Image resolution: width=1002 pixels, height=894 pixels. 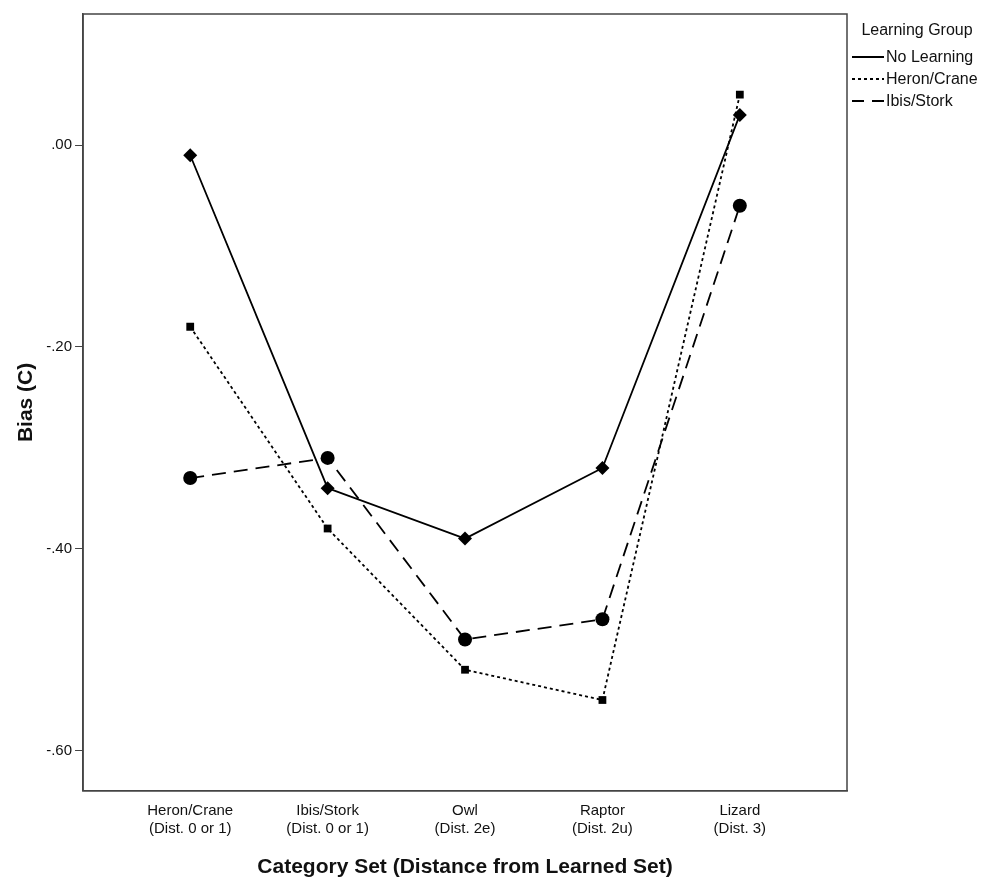 What do you see at coordinates (602, 818) in the screenshot?
I see `x-tick-label: Raptor (Dist. 2u)` at bounding box center [602, 818].